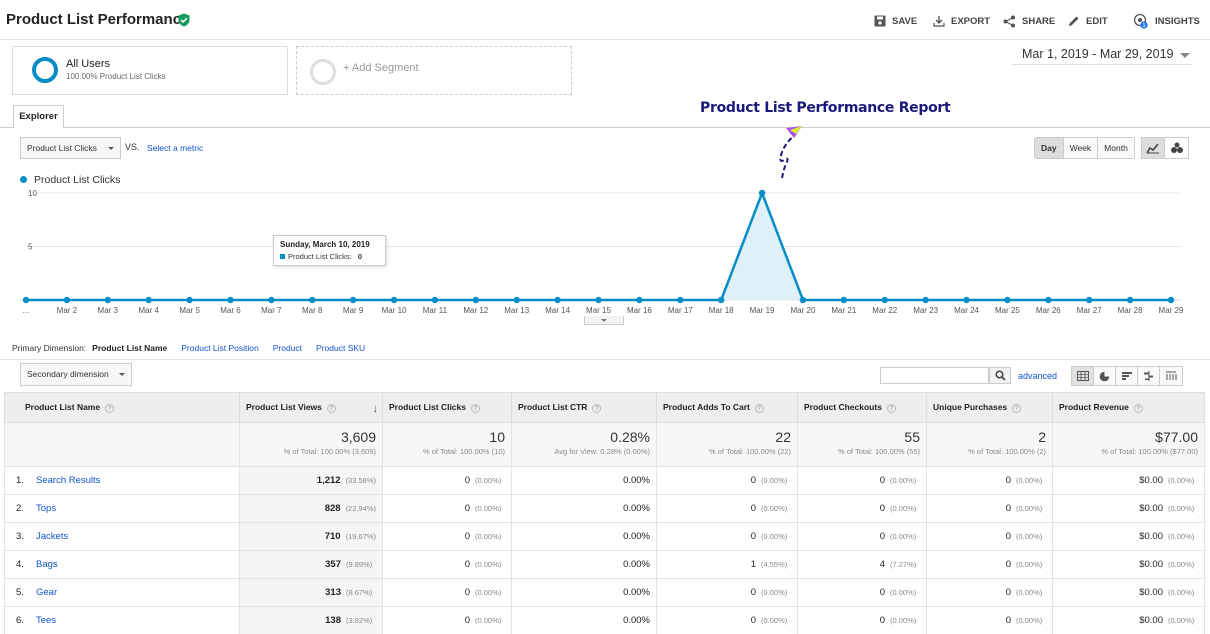  Describe the element at coordinates (70, 148) in the screenshot. I see `metric-dropdown: Product List Clicks` at that location.